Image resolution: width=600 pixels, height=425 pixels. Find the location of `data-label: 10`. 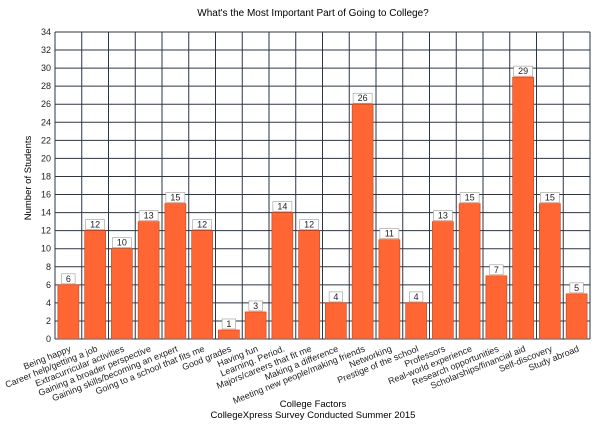

data-label: 10 is located at coordinates (122, 243).